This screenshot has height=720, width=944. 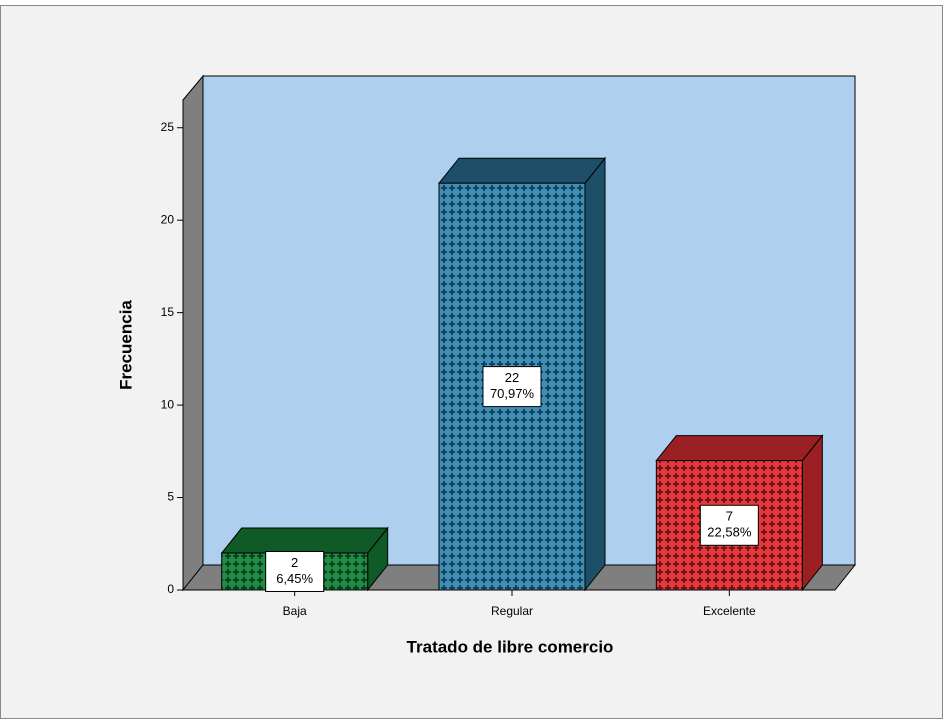 I want to click on data-label: 7, so click(x=729, y=516).